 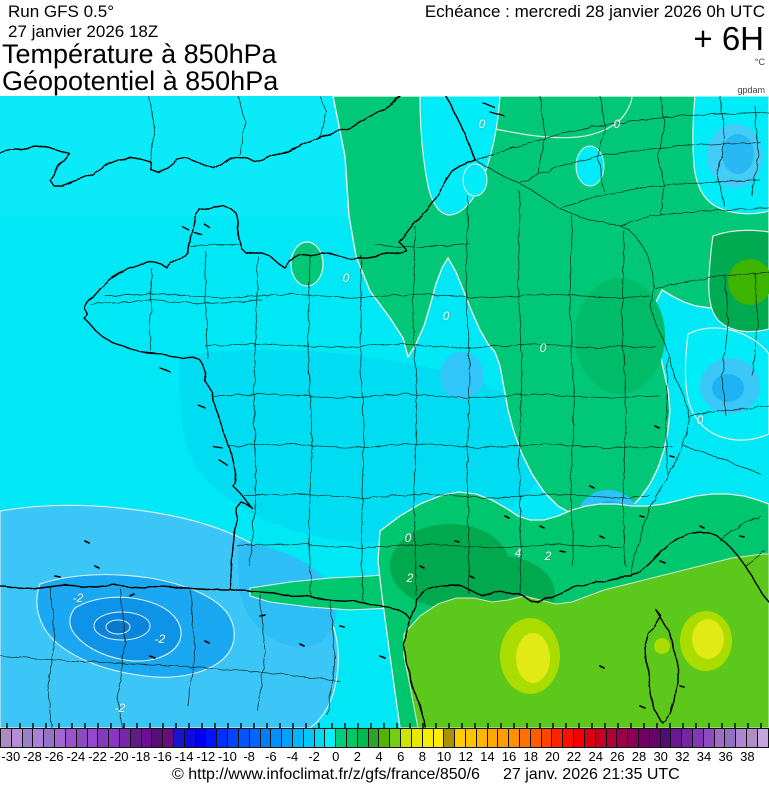 I want to click on scale-cell--23, so click(x=82, y=738).